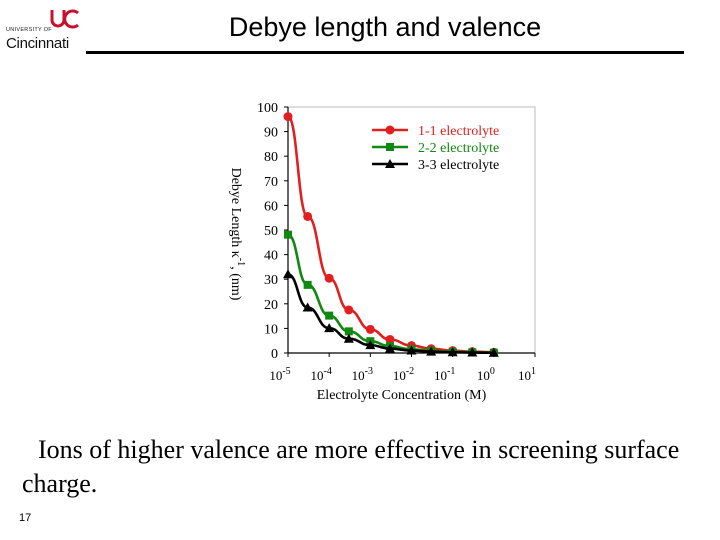 The image size is (720, 540). Describe the element at coordinates (237, 234) in the screenshot. I see `y-axis-label: Debye Length κ-1, (nm)` at that location.